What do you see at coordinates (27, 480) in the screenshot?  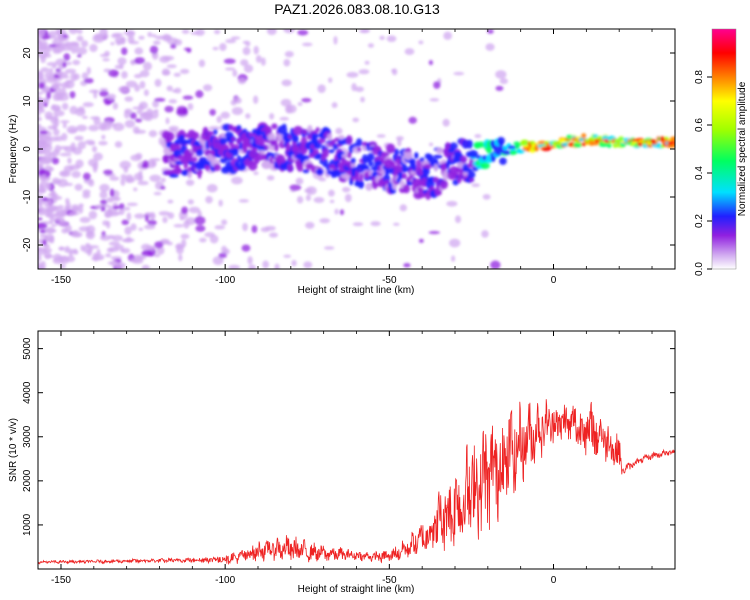 I see `snr-ytick-label: 2000` at bounding box center [27, 480].